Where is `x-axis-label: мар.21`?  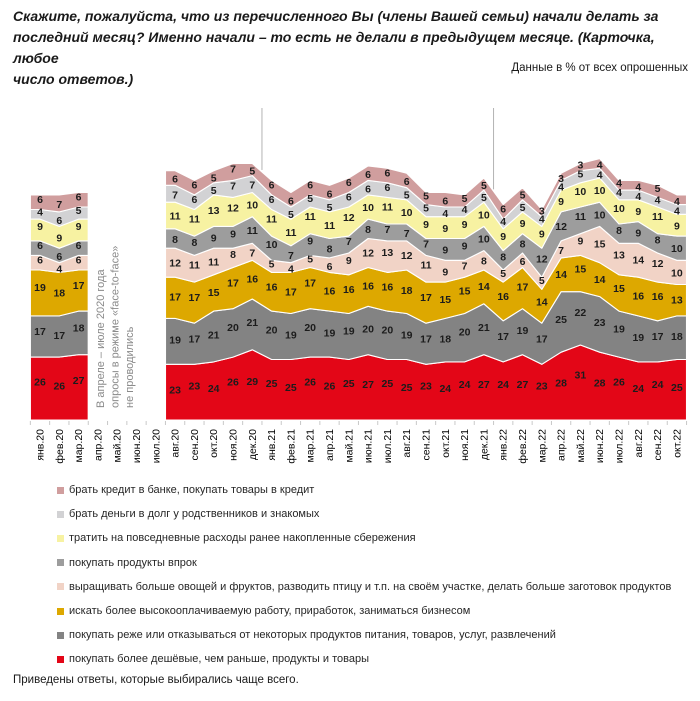 x-axis-label: мар.21 is located at coordinates (311, 446).